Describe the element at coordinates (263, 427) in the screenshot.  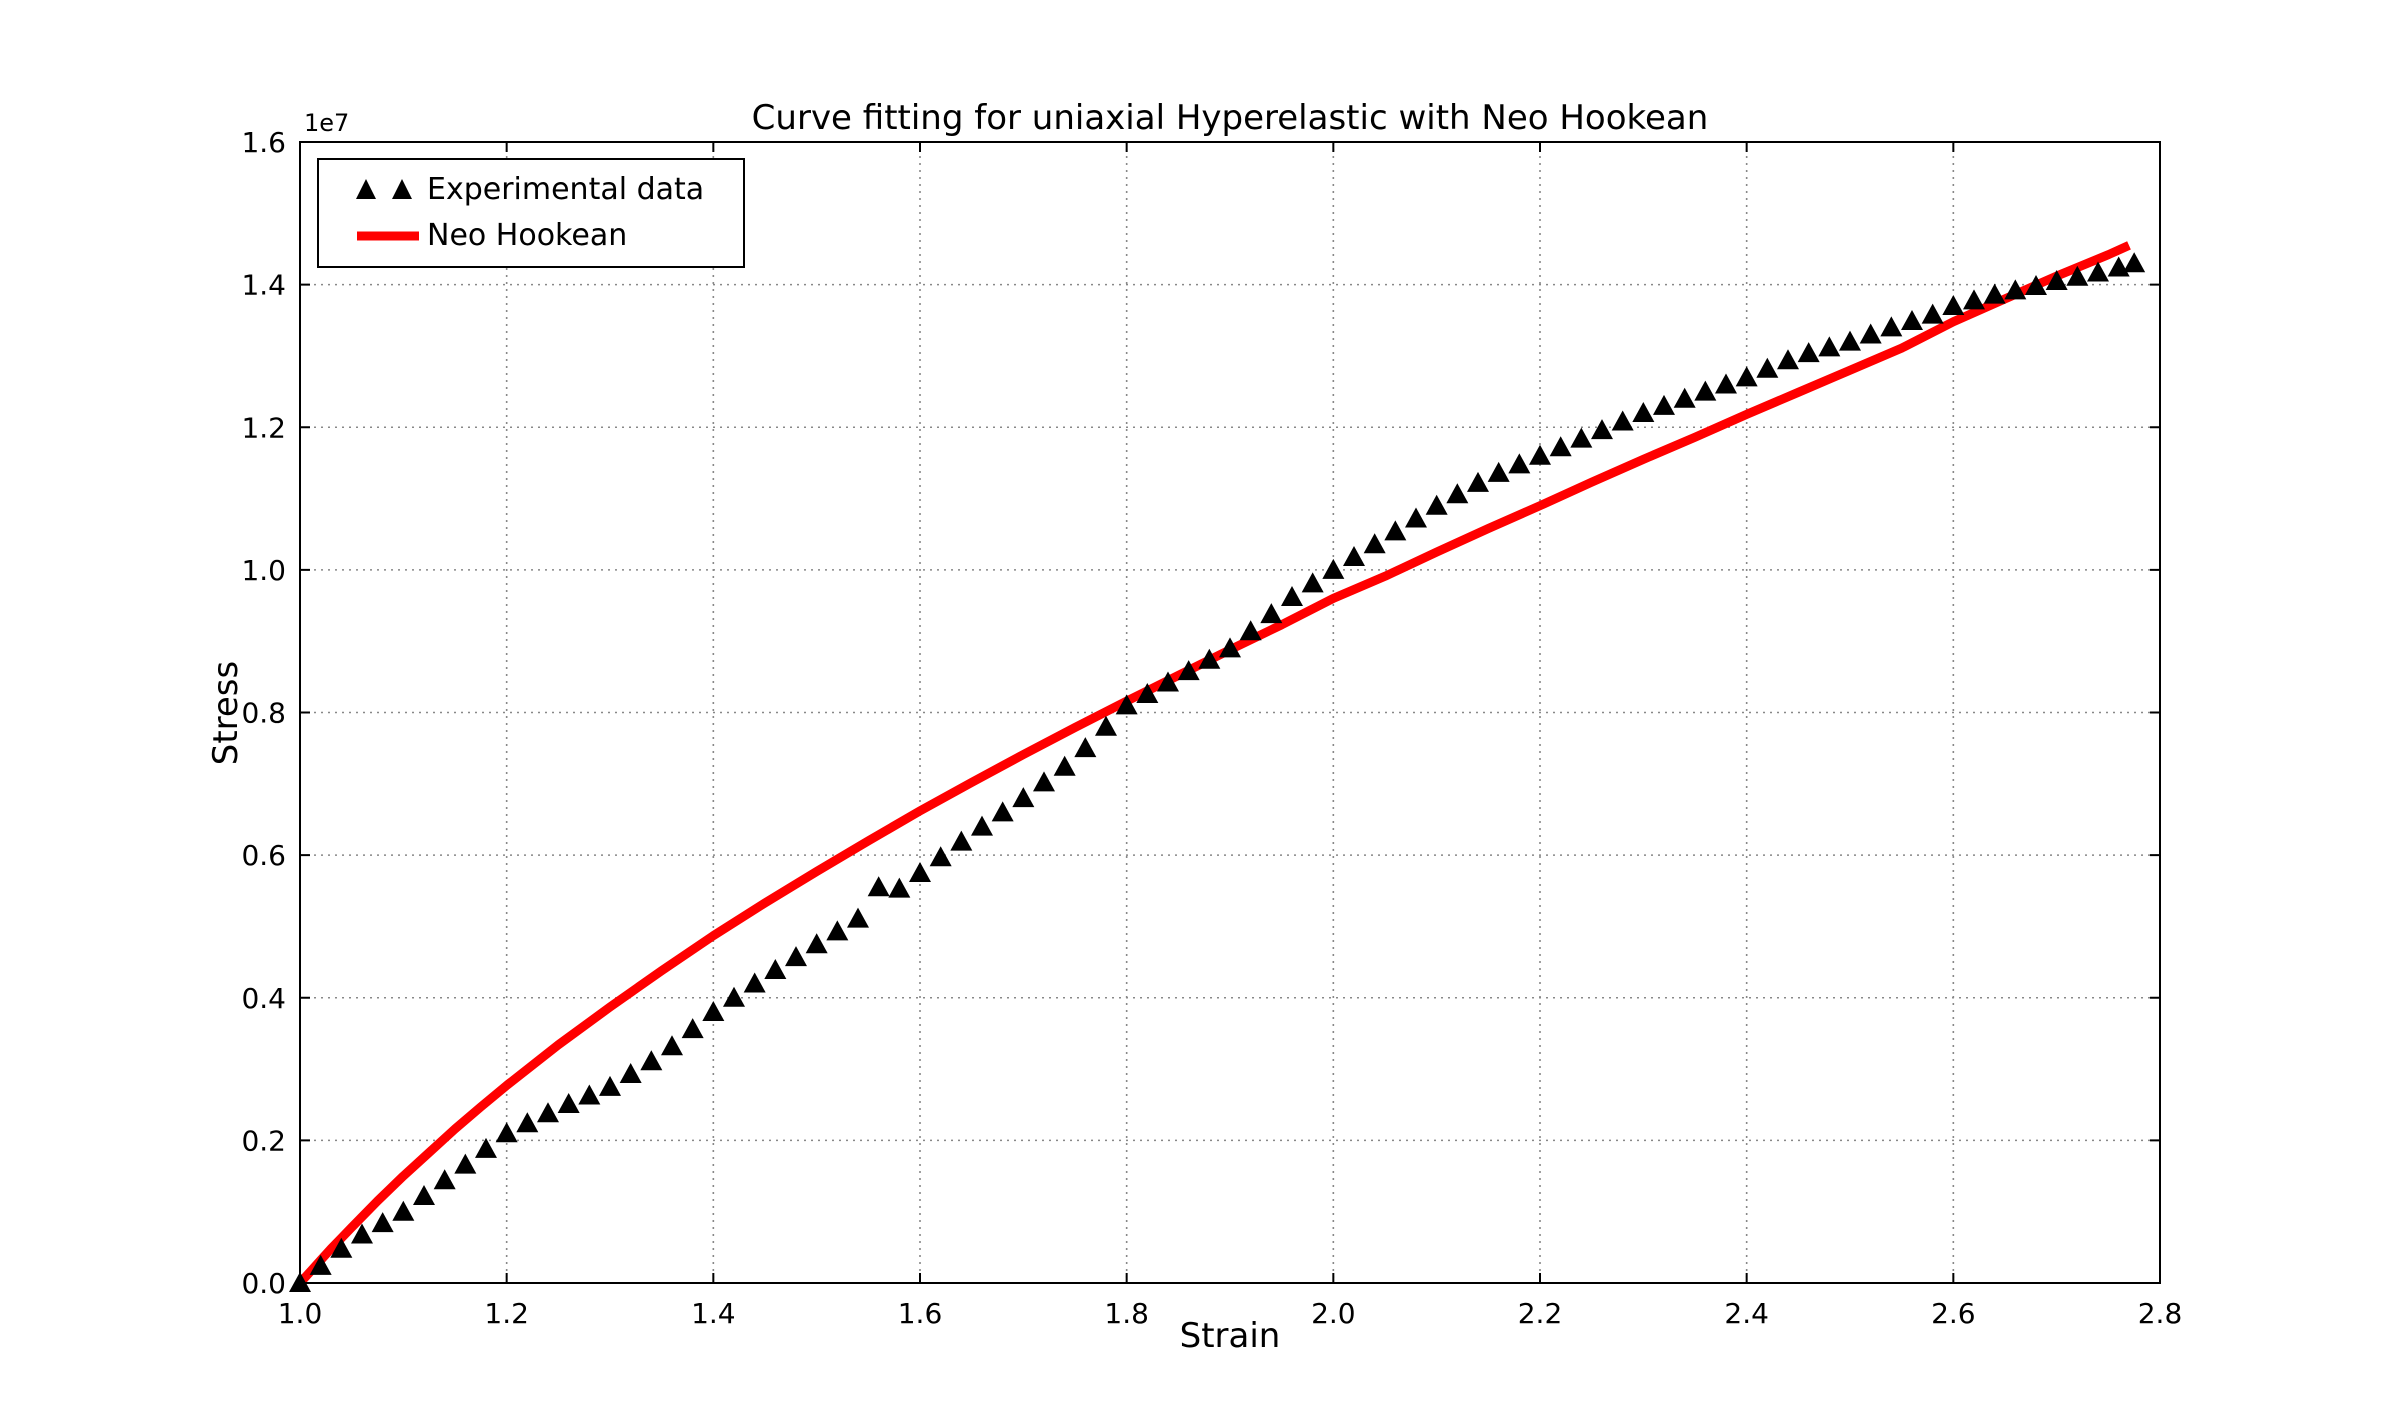
I see `y-tick-label: 1.2` at that location.